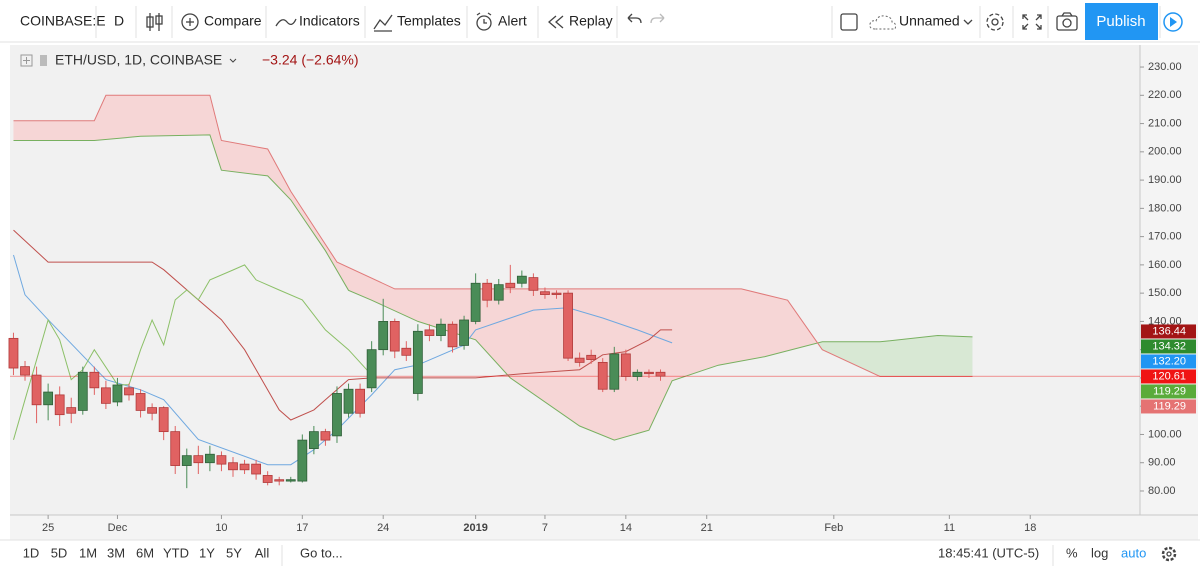 The height and width of the screenshot is (571, 1200). What do you see at coordinates (176, 552) in the screenshot?
I see `range-button: YTD` at bounding box center [176, 552].